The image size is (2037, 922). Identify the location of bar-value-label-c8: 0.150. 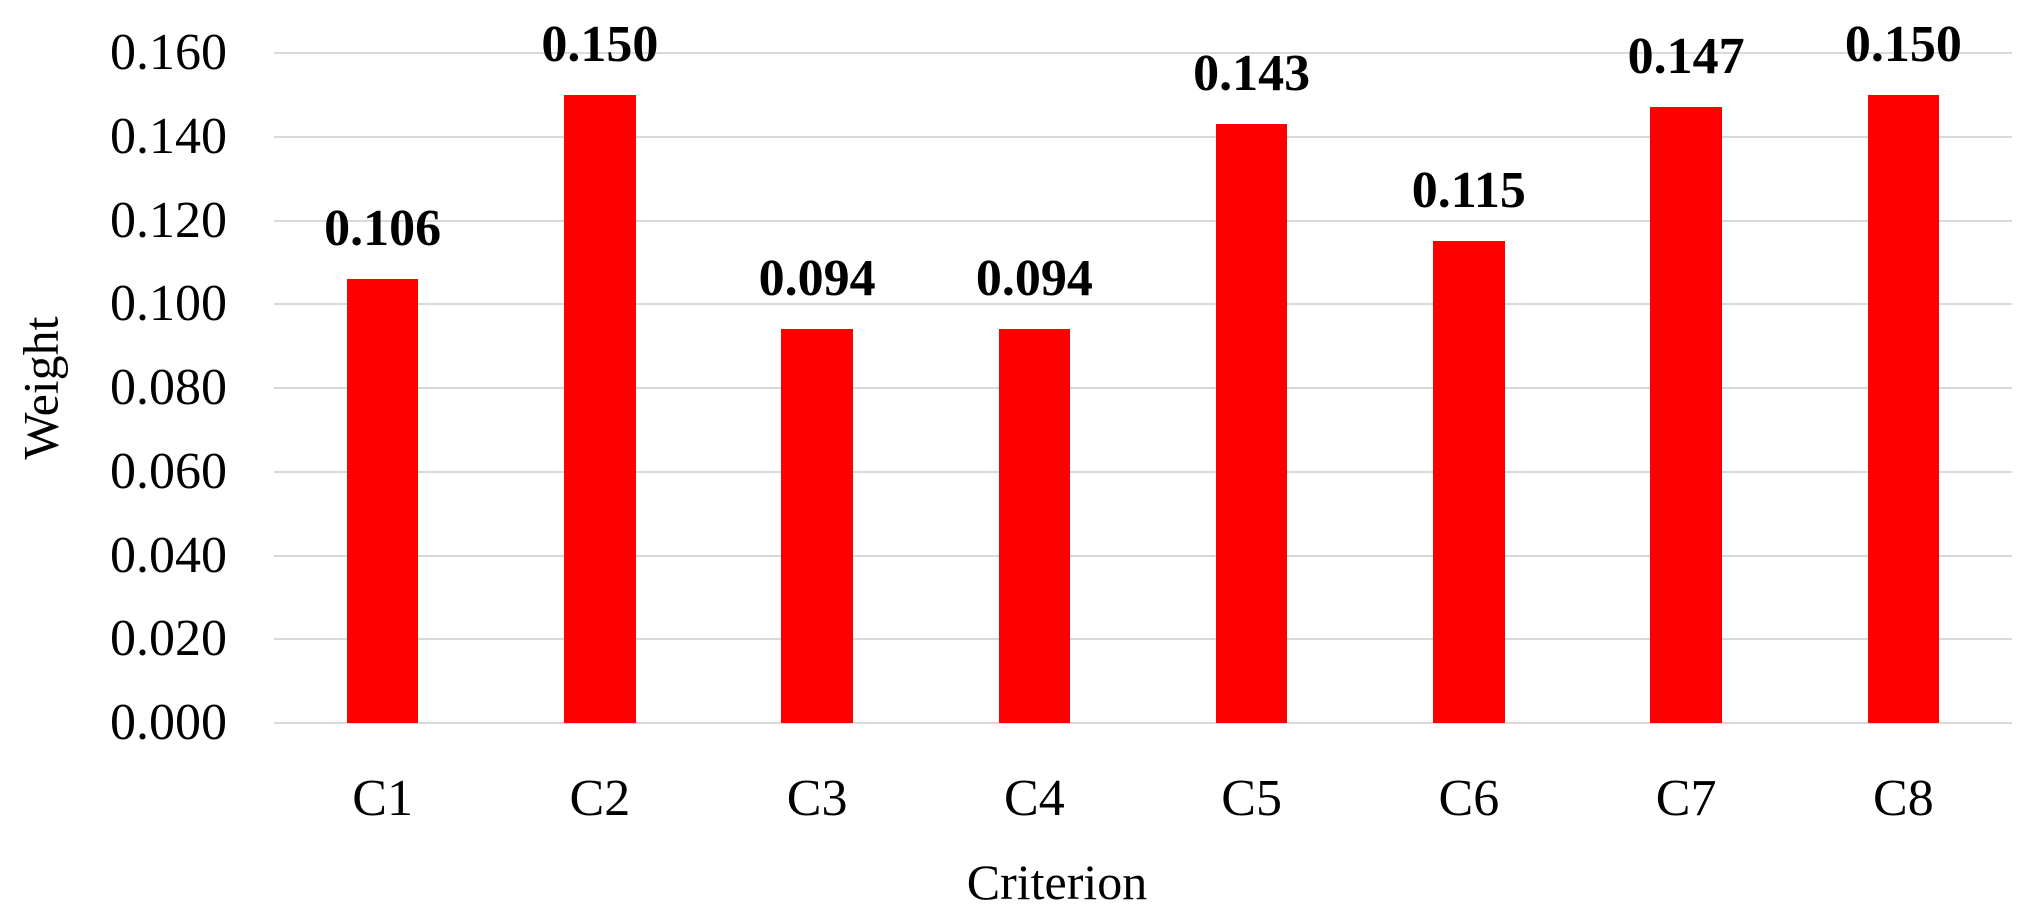
(1903, 44).